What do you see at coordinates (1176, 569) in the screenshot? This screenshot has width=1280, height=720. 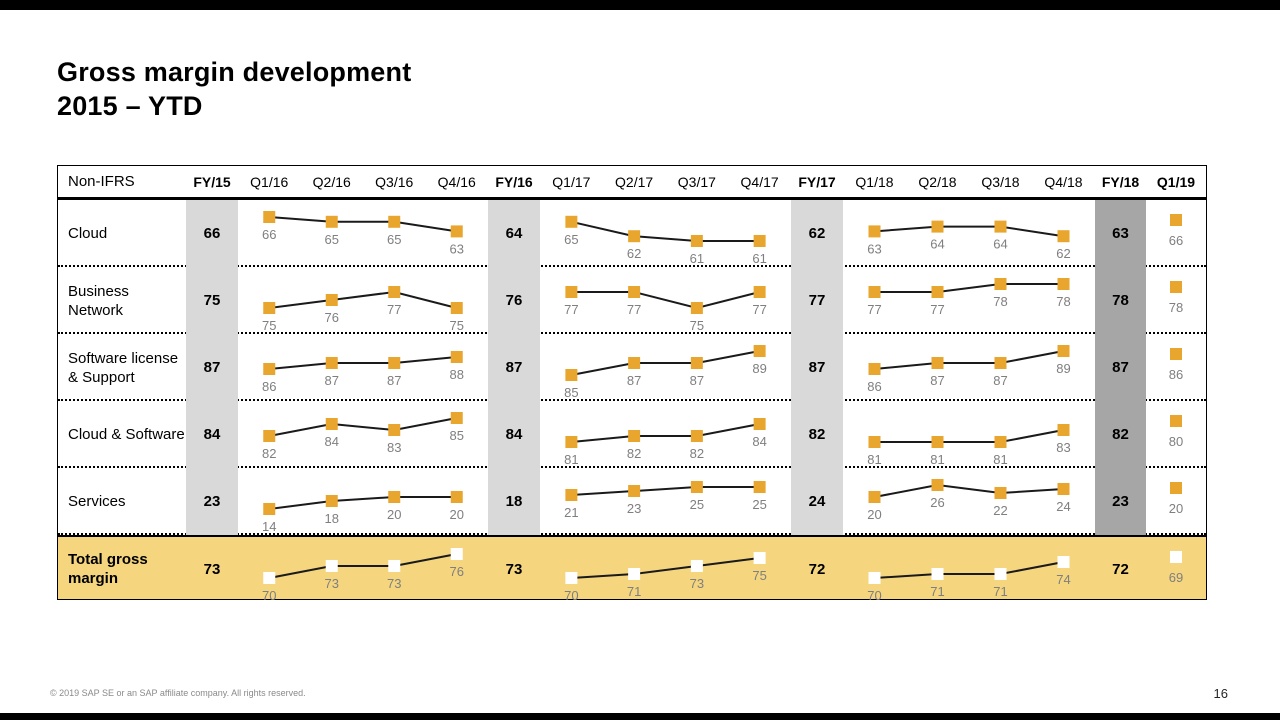 I see `latest-quarter-cell: 69` at bounding box center [1176, 569].